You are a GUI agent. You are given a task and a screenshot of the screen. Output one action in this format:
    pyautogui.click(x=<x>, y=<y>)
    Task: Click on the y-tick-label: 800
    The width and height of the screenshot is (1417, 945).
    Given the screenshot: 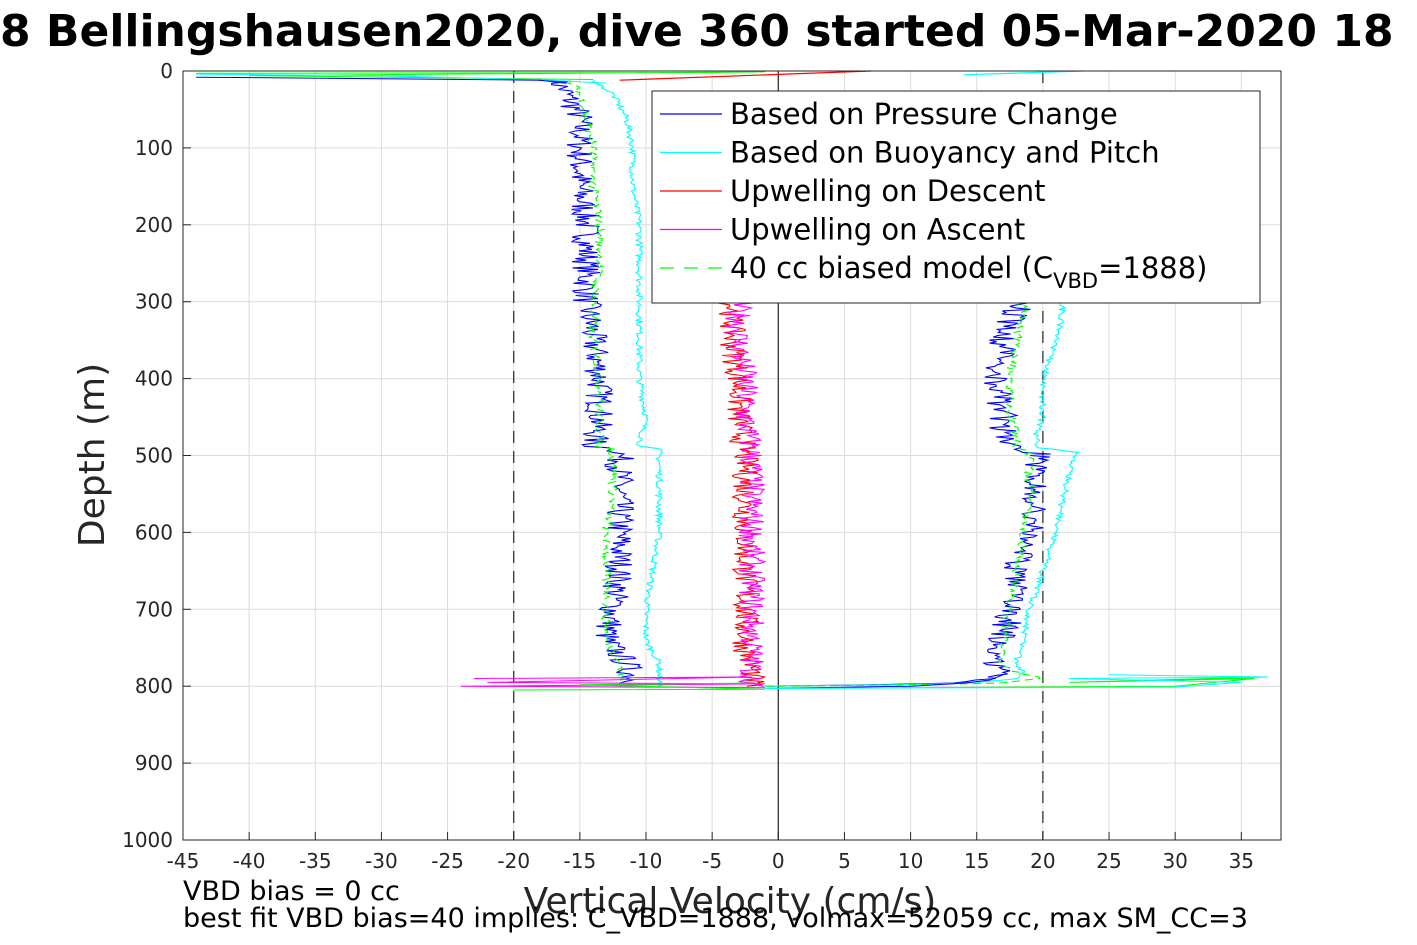 What is the action you would take?
    pyautogui.click(x=154, y=686)
    